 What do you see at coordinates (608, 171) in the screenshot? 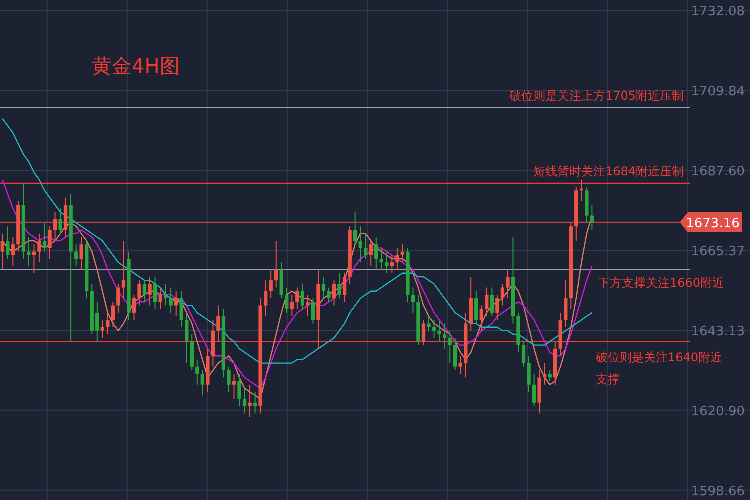
I see `ref-line-label: 短线暂时关注1684附近压制` at bounding box center [608, 171].